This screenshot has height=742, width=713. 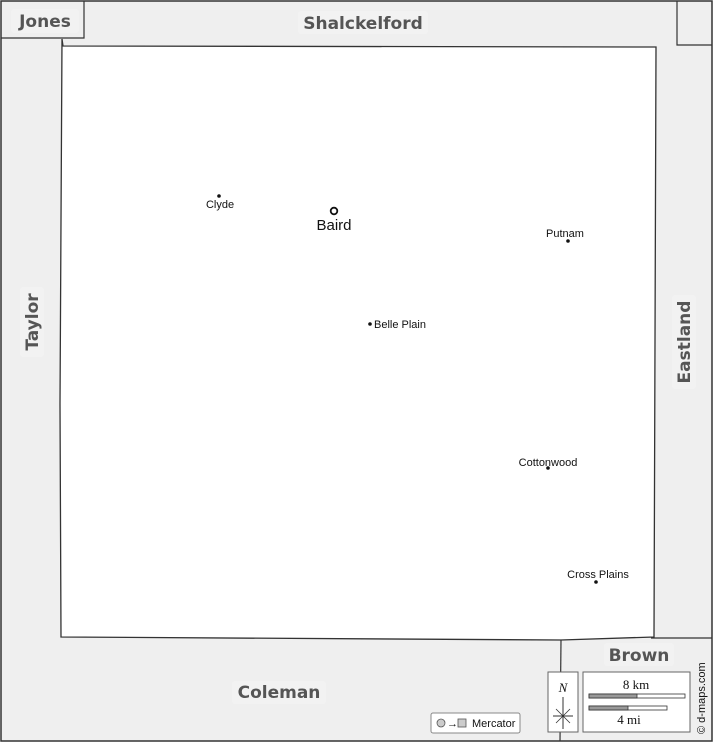 I want to click on scale-box, so click(x=636, y=702).